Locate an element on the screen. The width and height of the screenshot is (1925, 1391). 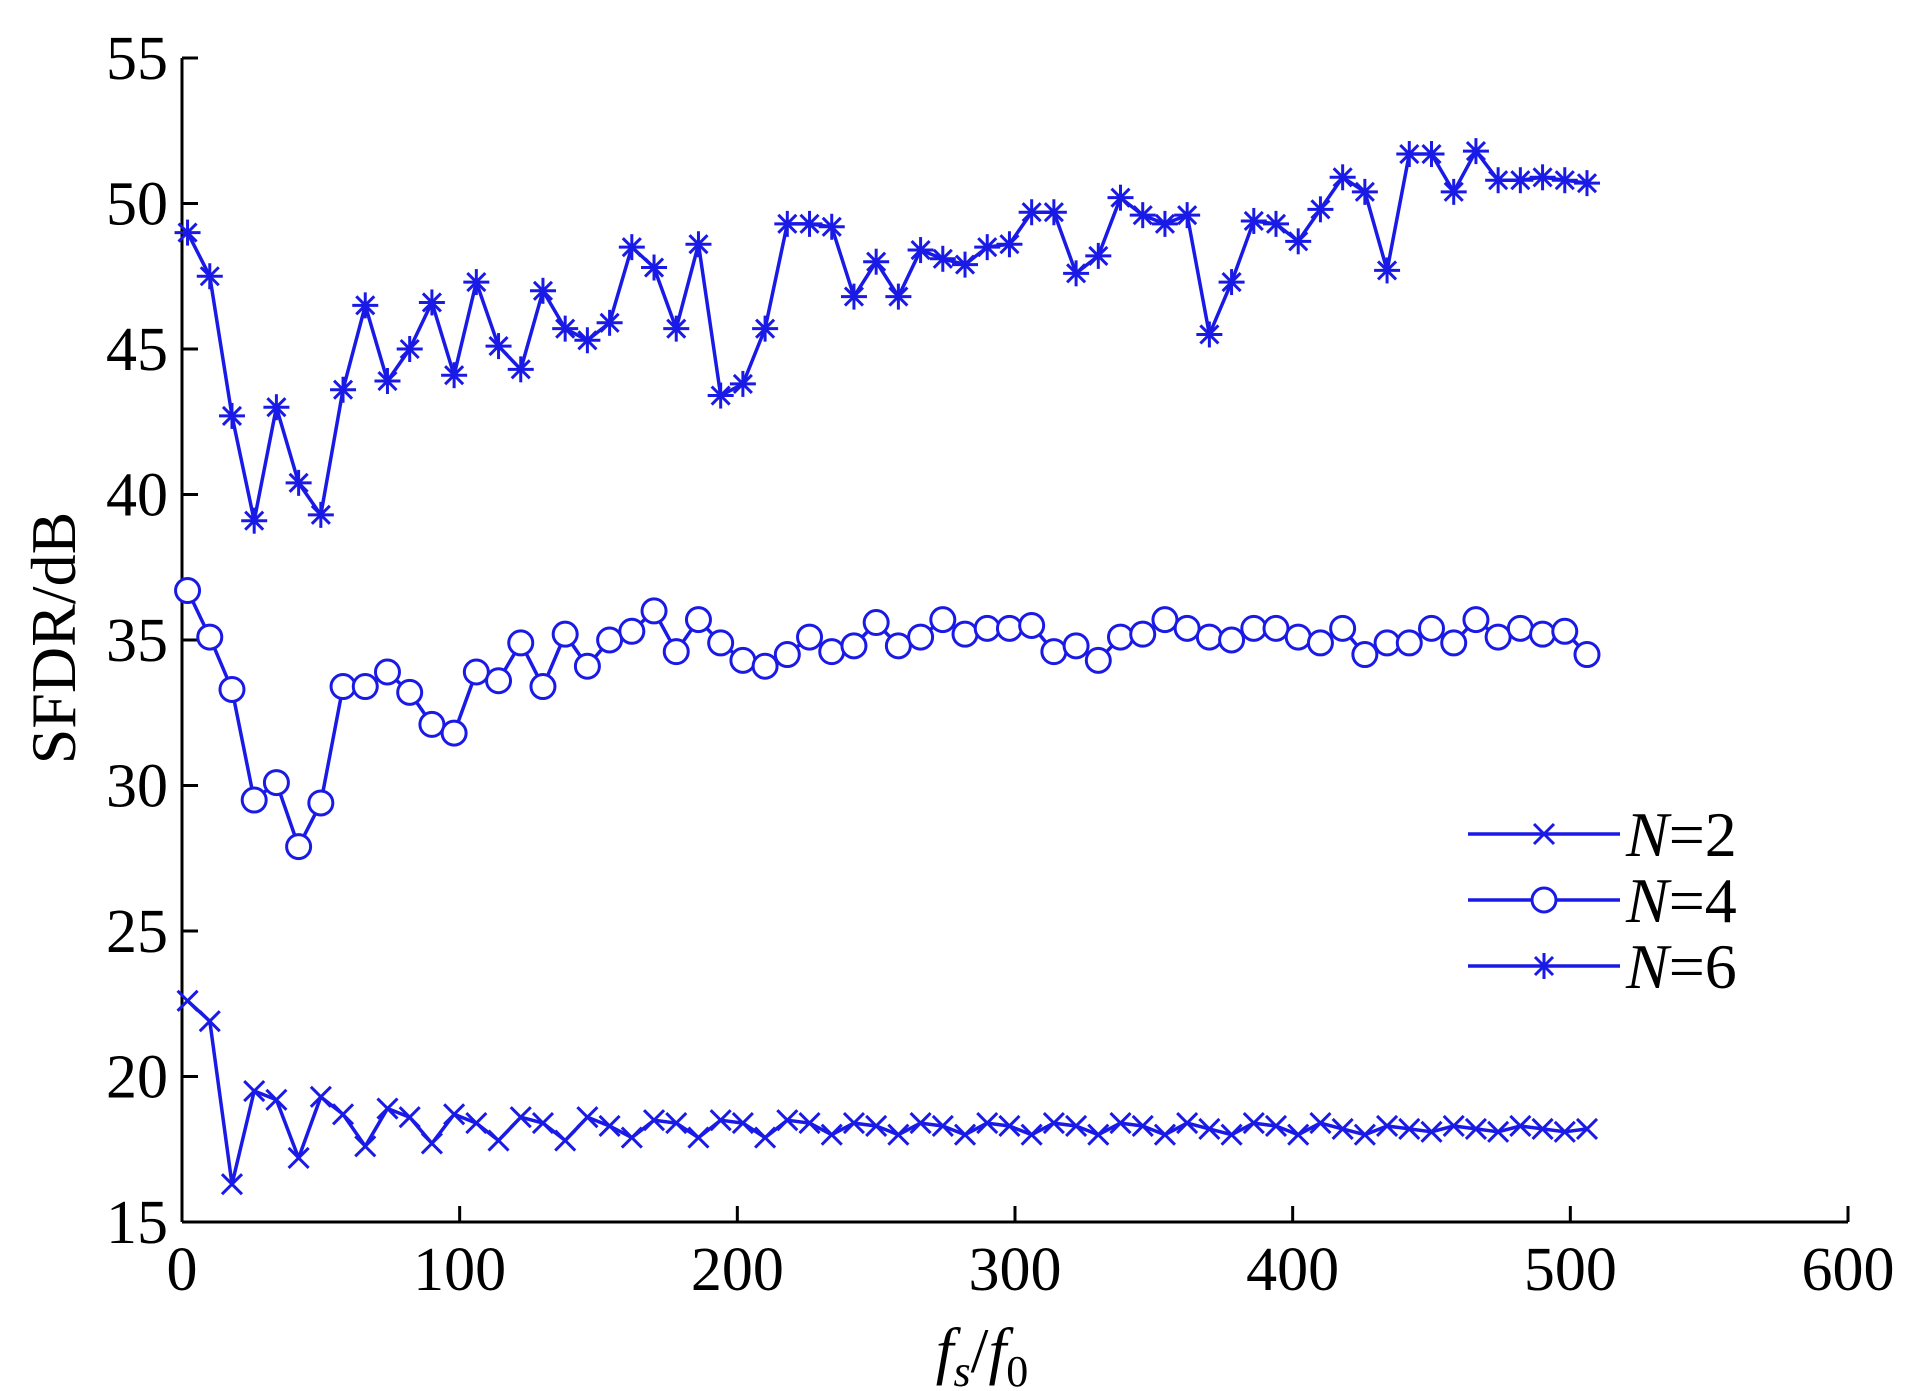
y-tick-label: 50 is located at coordinates (137, 205).